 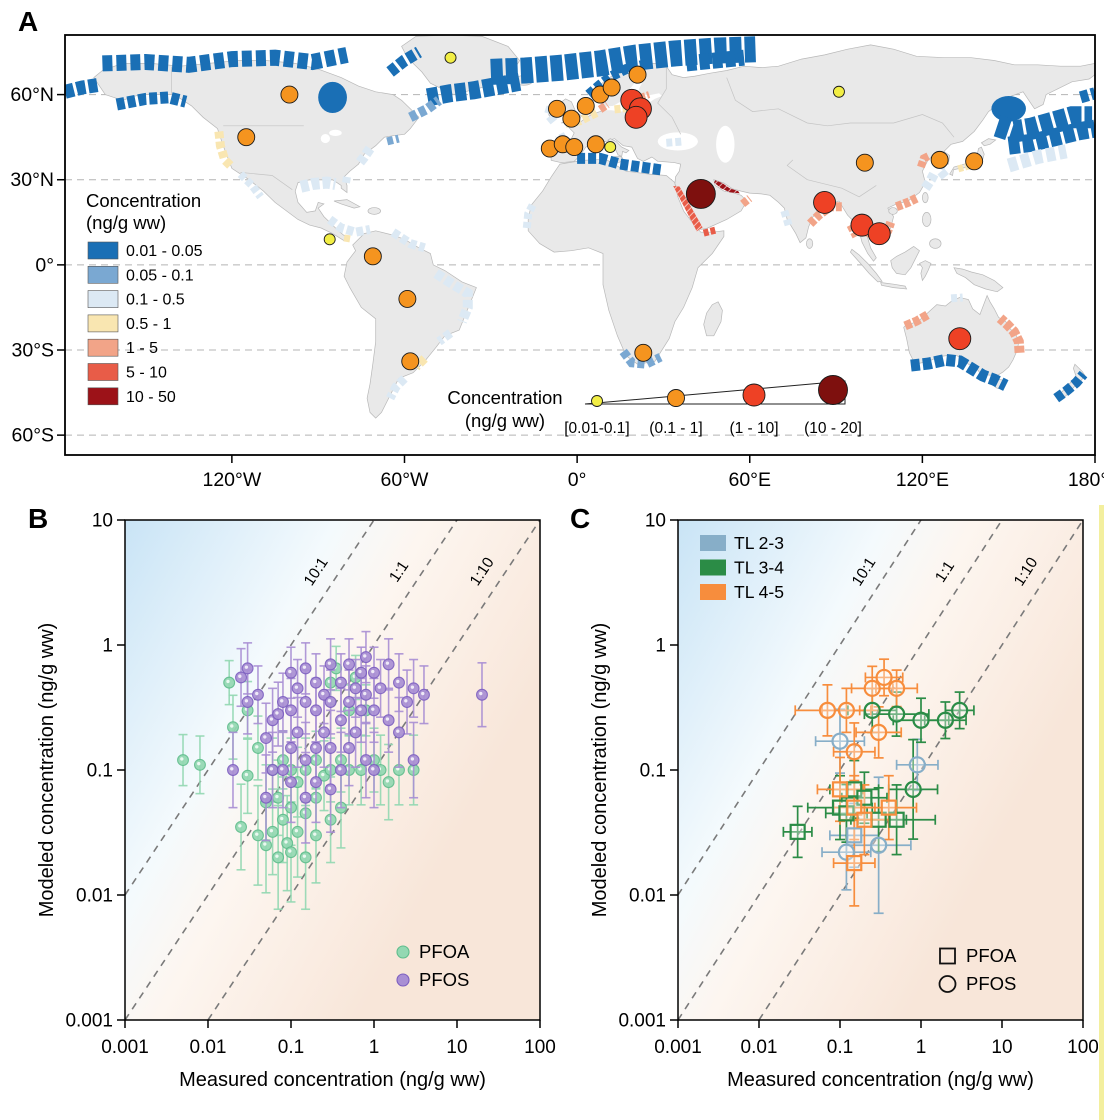 What do you see at coordinates (44, 265) in the screenshot?
I see `map-y-tick-label: 0°` at bounding box center [44, 265].